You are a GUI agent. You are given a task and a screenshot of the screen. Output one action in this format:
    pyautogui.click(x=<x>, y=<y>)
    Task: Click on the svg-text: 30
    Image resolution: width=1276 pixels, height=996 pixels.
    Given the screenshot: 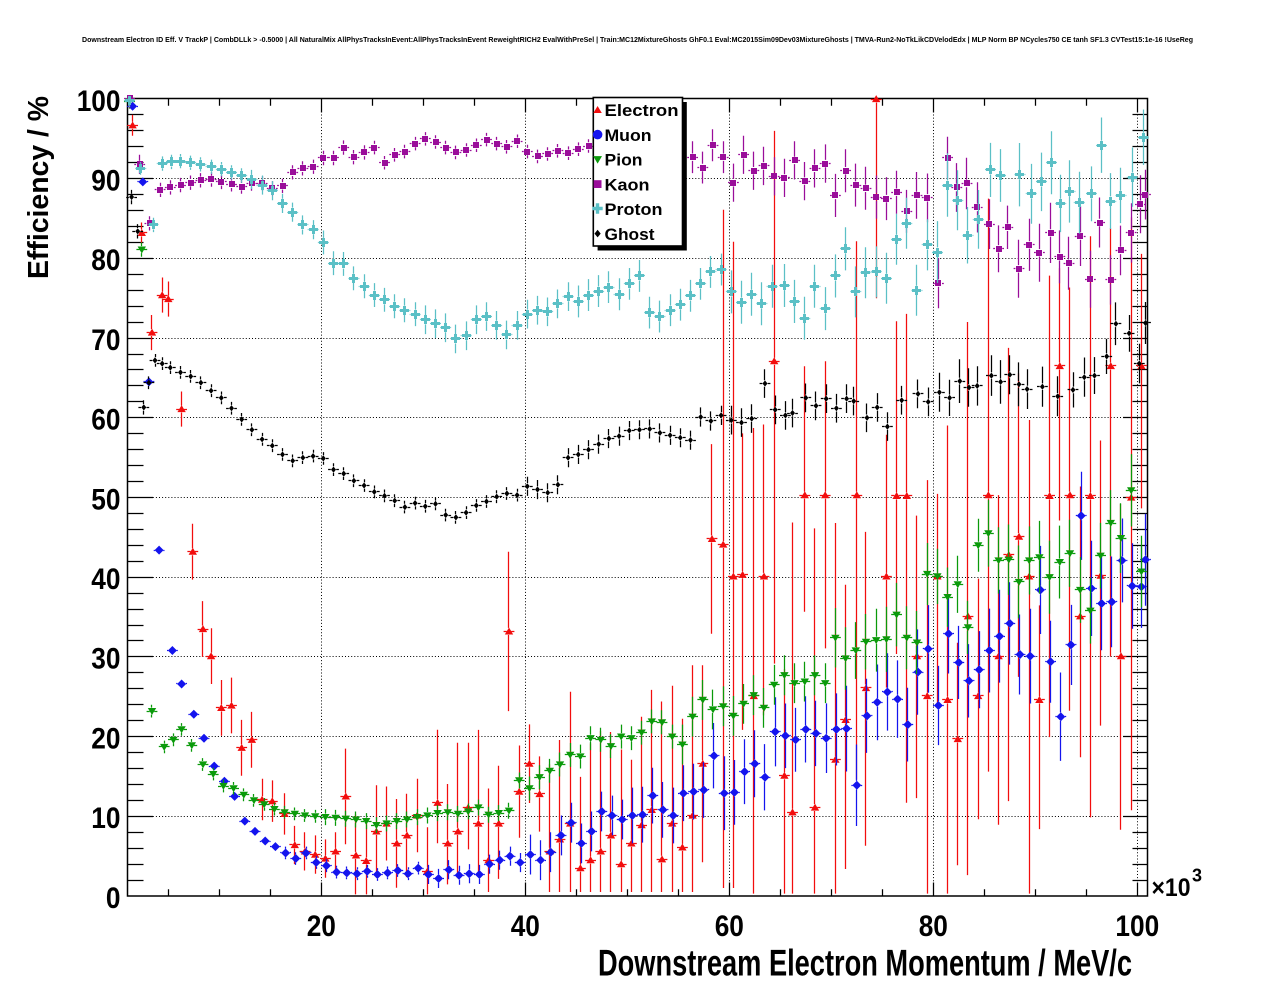 What is the action you would take?
    pyautogui.click(x=105, y=659)
    